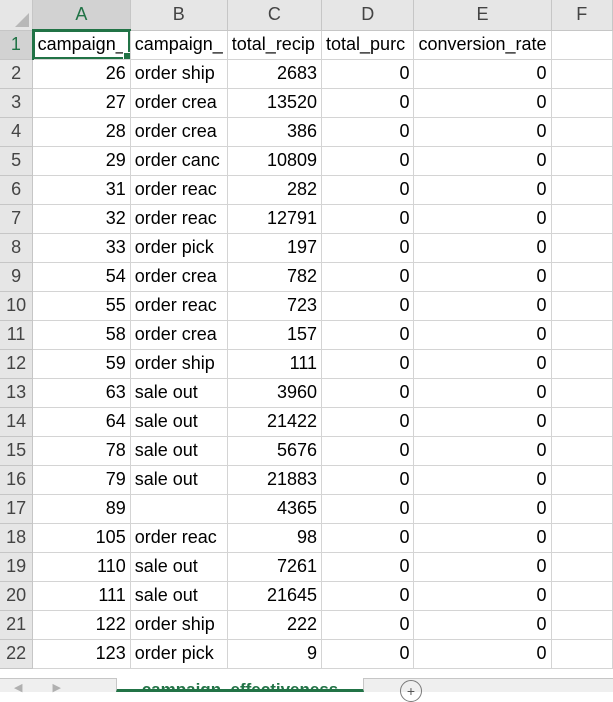 The image size is (613, 702). I want to click on cell-f1, so click(582, 45).